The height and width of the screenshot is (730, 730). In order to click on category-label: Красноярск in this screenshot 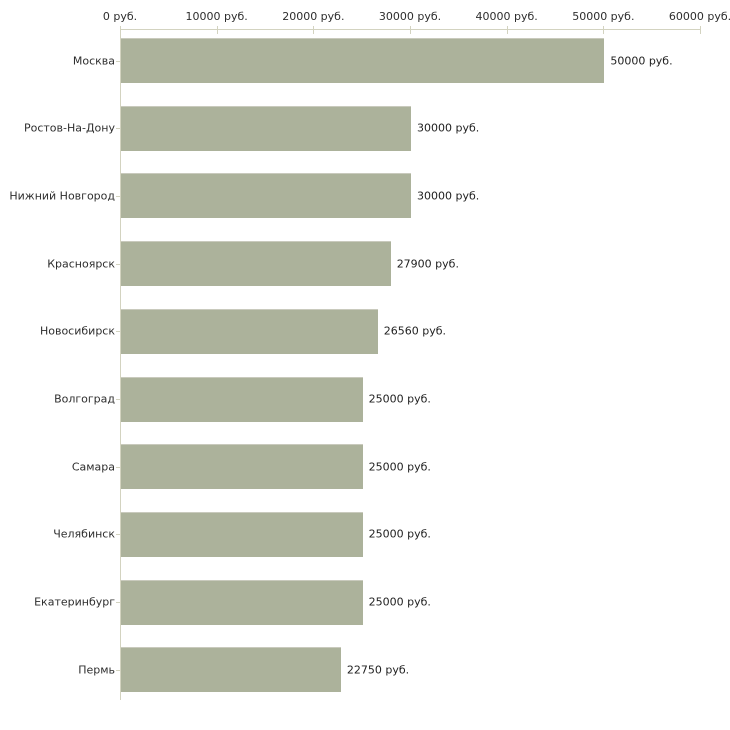, I will do `click(81, 264)`.